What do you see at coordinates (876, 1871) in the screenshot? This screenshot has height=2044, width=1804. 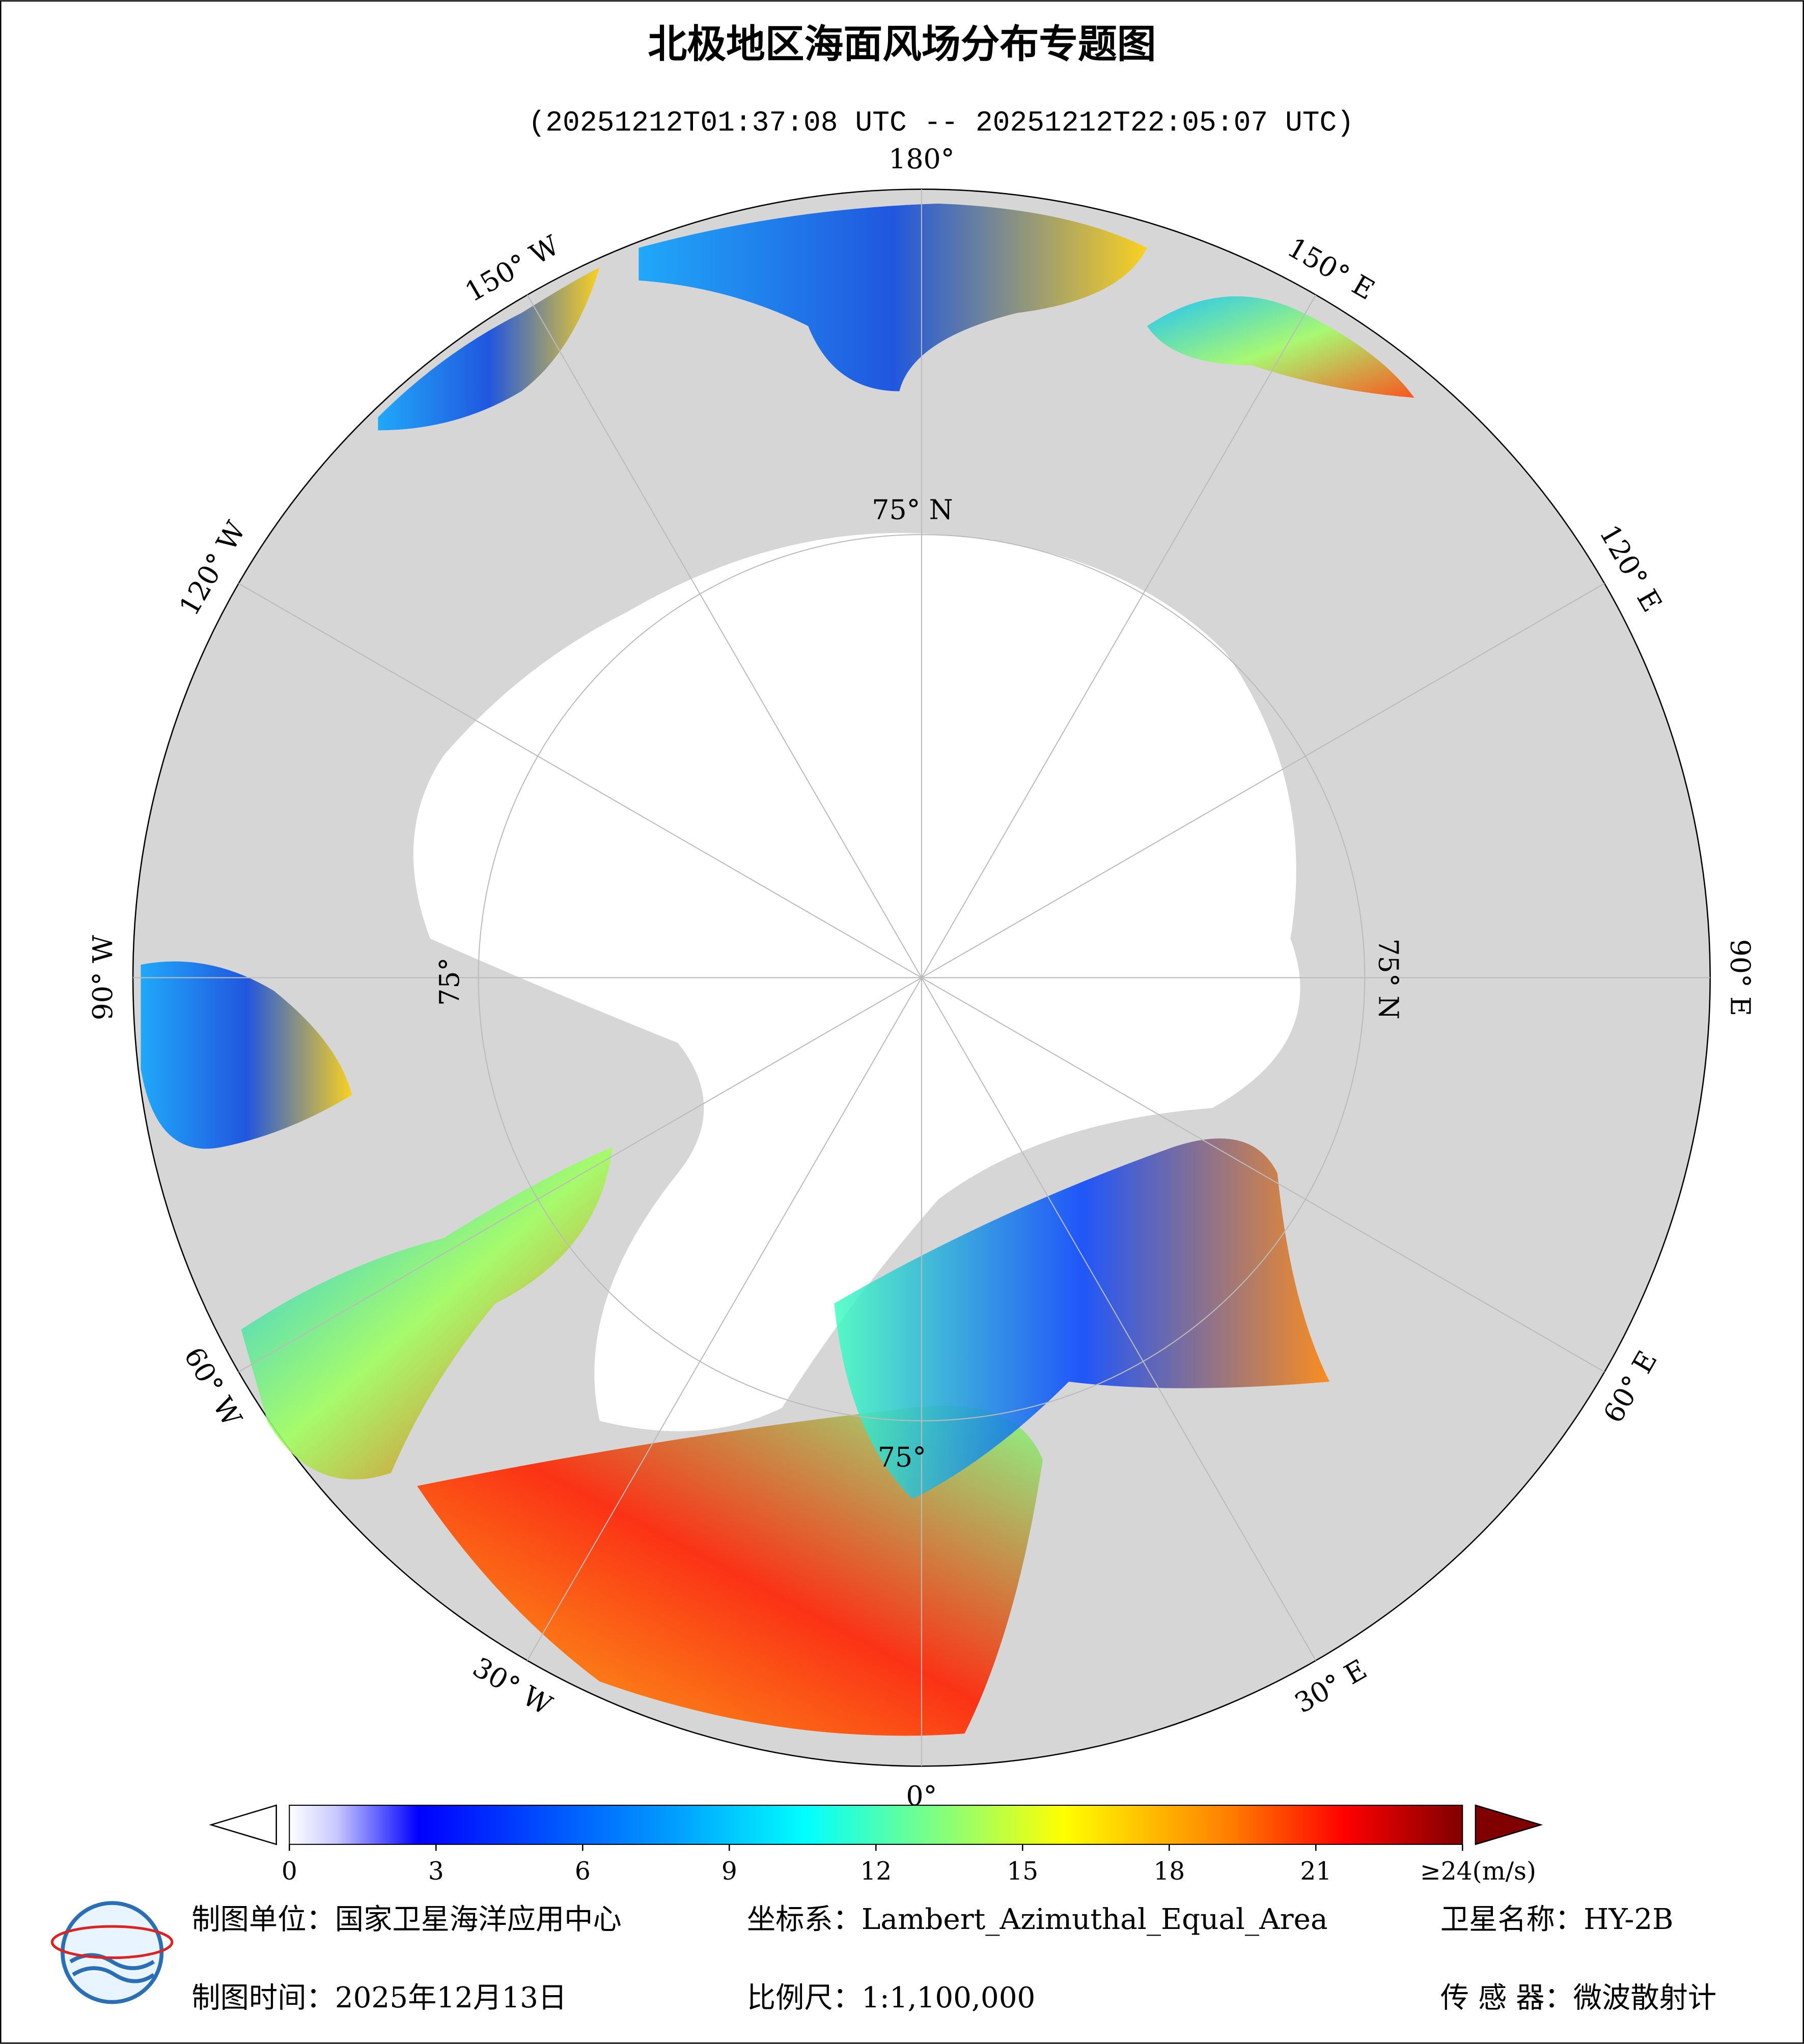 I see `colorbar-tick-label: 12` at bounding box center [876, 1871].